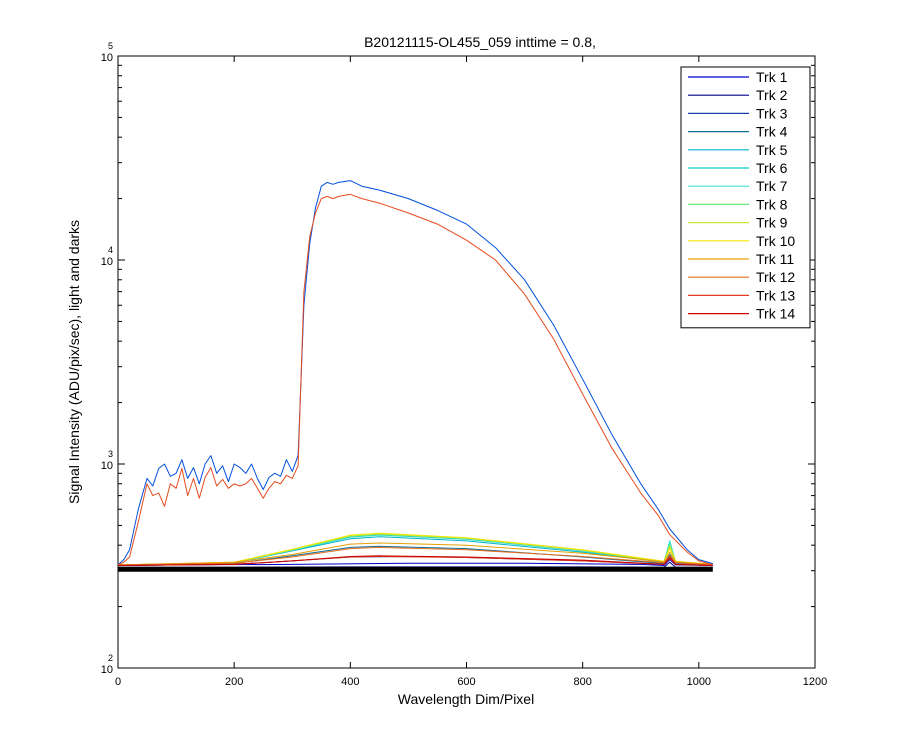 This screenshot has height=755, width=900. What do you see at coordinates (738, 77) in the screenshot?
I see `legend-item: Trk 1` at bounding box center [738, 77].